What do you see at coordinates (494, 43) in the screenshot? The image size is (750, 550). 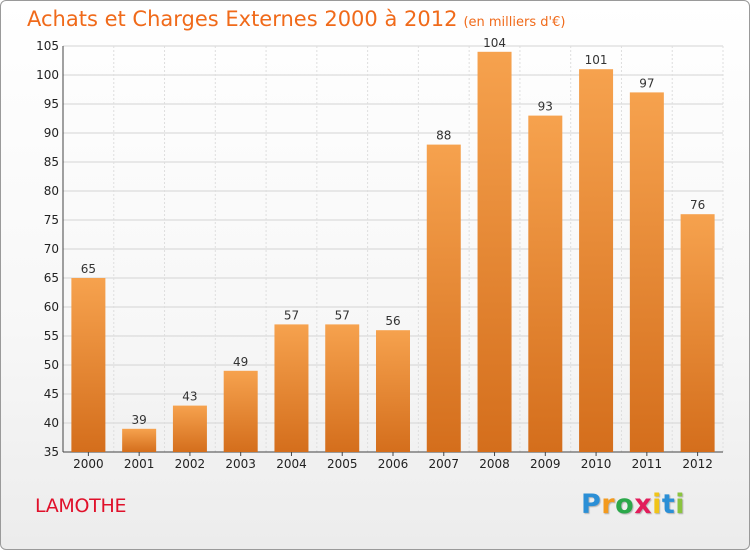 I see `value-label-2008: 104` at bounding box center [494, 43].